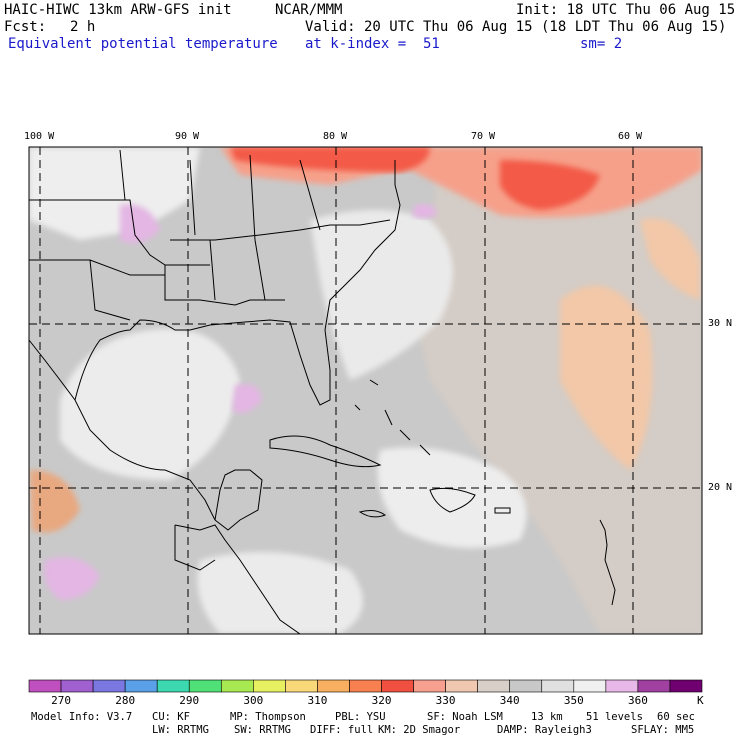 This screenshot has height=740, width=740. Describe the element at coordinates (143, 44) in the screenshot. I see `field-name: Equivalent potential temperature` at that location.